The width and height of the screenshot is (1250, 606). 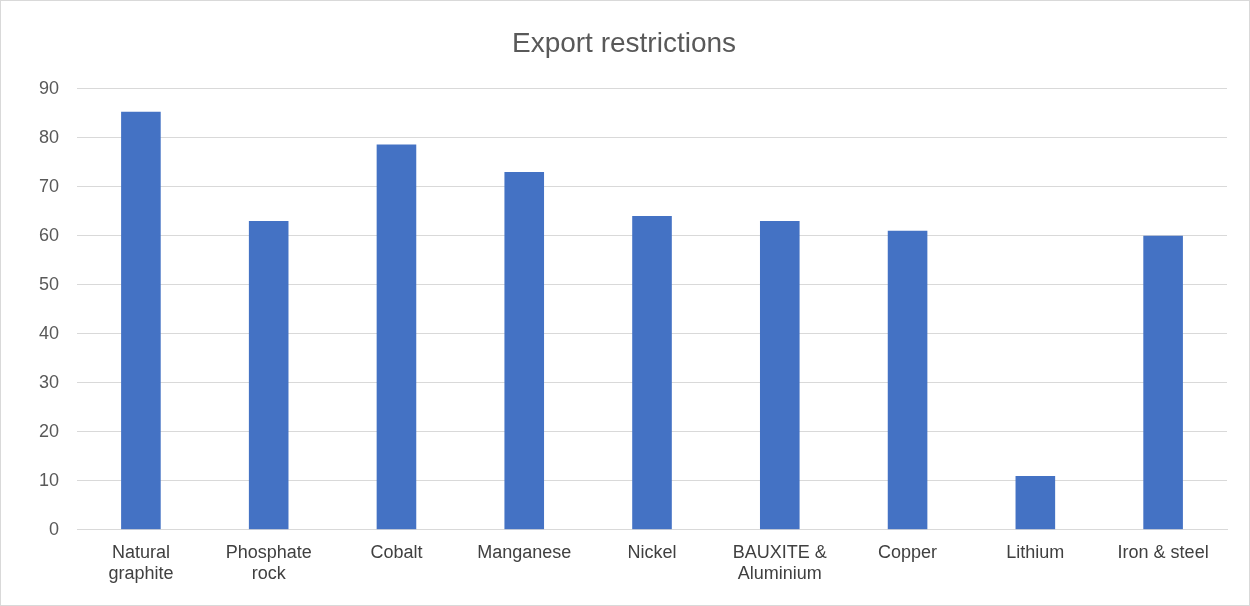 I want to click on y-tick-label: 30, so click(x=49, y=381).